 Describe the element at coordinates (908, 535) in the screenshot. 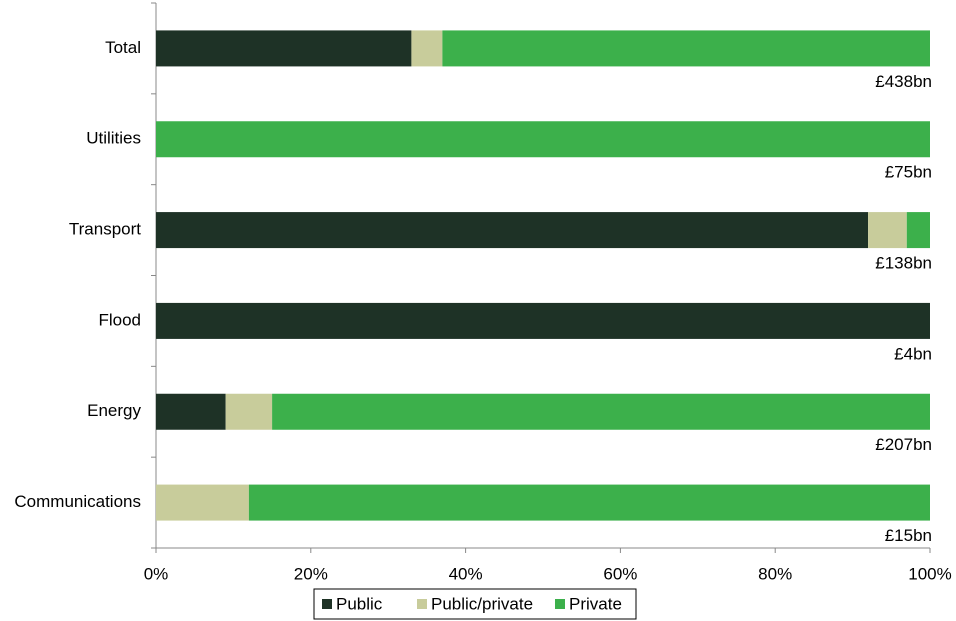

I see `annotation: £15bn` at that location.